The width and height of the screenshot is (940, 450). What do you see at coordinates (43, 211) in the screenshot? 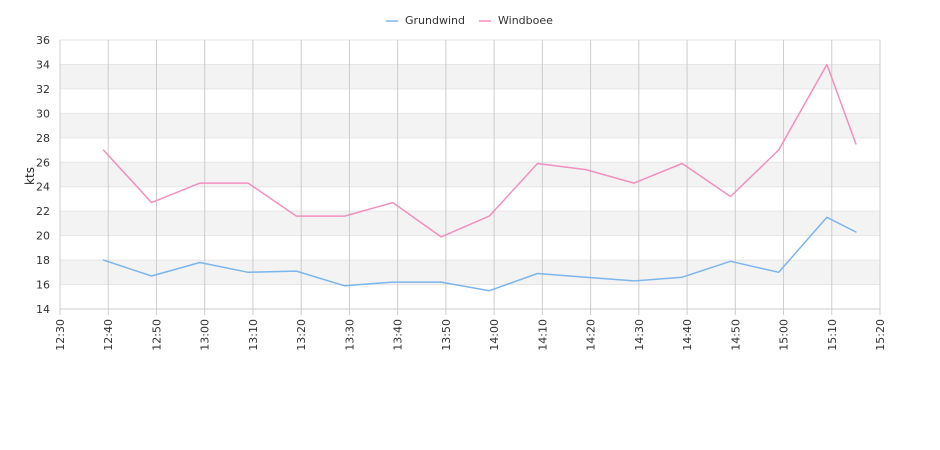
I see `y-tick-label: 22` at bounding box center [43, 211].